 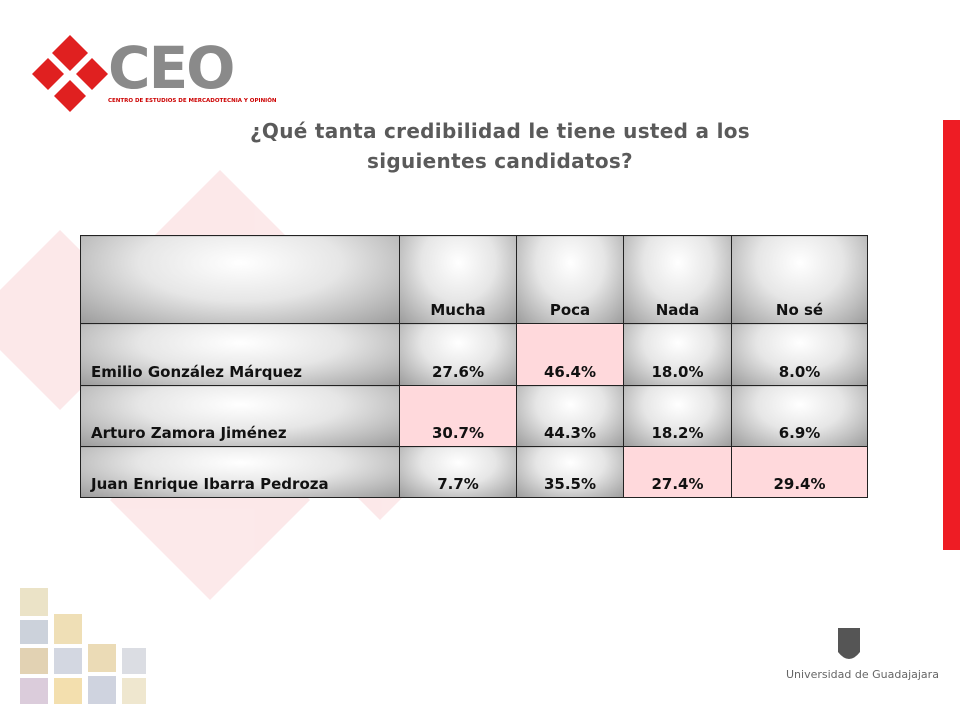 What do you see at coordinates (240, 416) in the screenshot?
I see `row-label: Arturo Zamora Jiménez` at bounding box center [240, 416].